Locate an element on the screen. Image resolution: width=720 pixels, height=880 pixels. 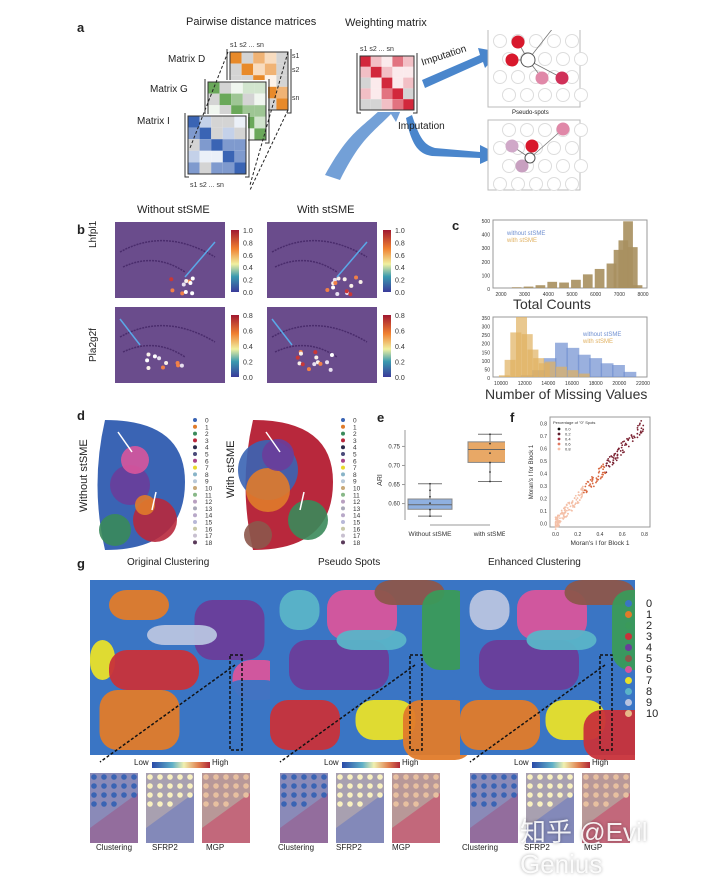
highlight-spot is located at coordinates (512, 60).